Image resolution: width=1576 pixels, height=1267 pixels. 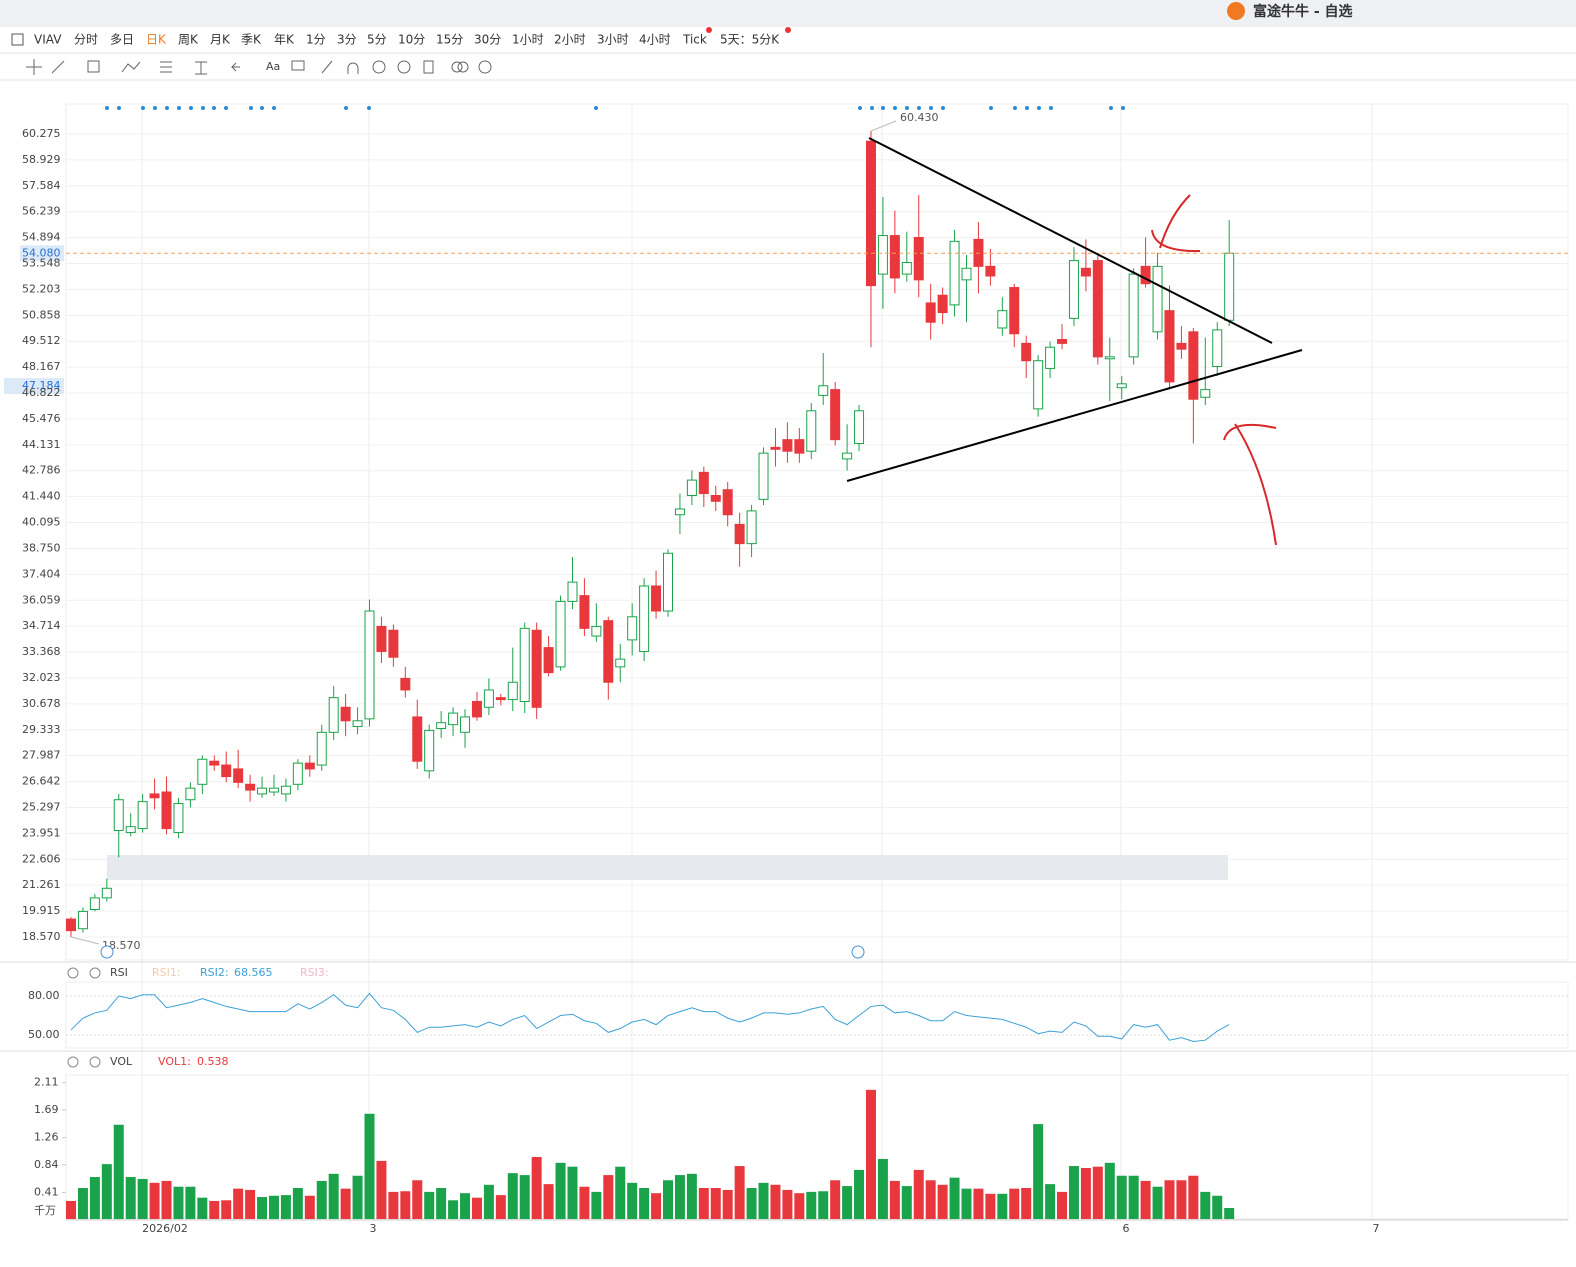 I want to click on period-tab: 日K, so click(x=156, y=40).